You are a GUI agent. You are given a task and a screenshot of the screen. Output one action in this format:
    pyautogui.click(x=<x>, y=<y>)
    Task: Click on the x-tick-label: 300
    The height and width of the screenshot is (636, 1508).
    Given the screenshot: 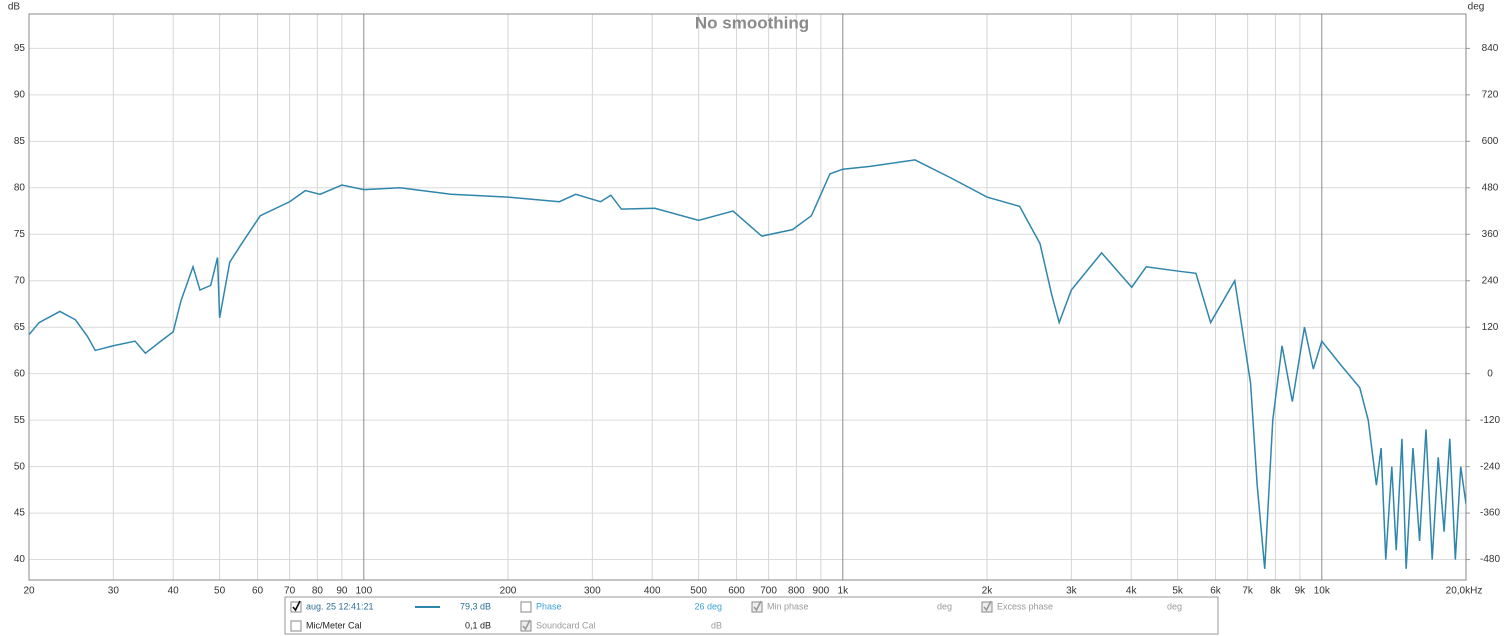 What is the action you would take?
    pyautogui.click(x=592, y=591)
    